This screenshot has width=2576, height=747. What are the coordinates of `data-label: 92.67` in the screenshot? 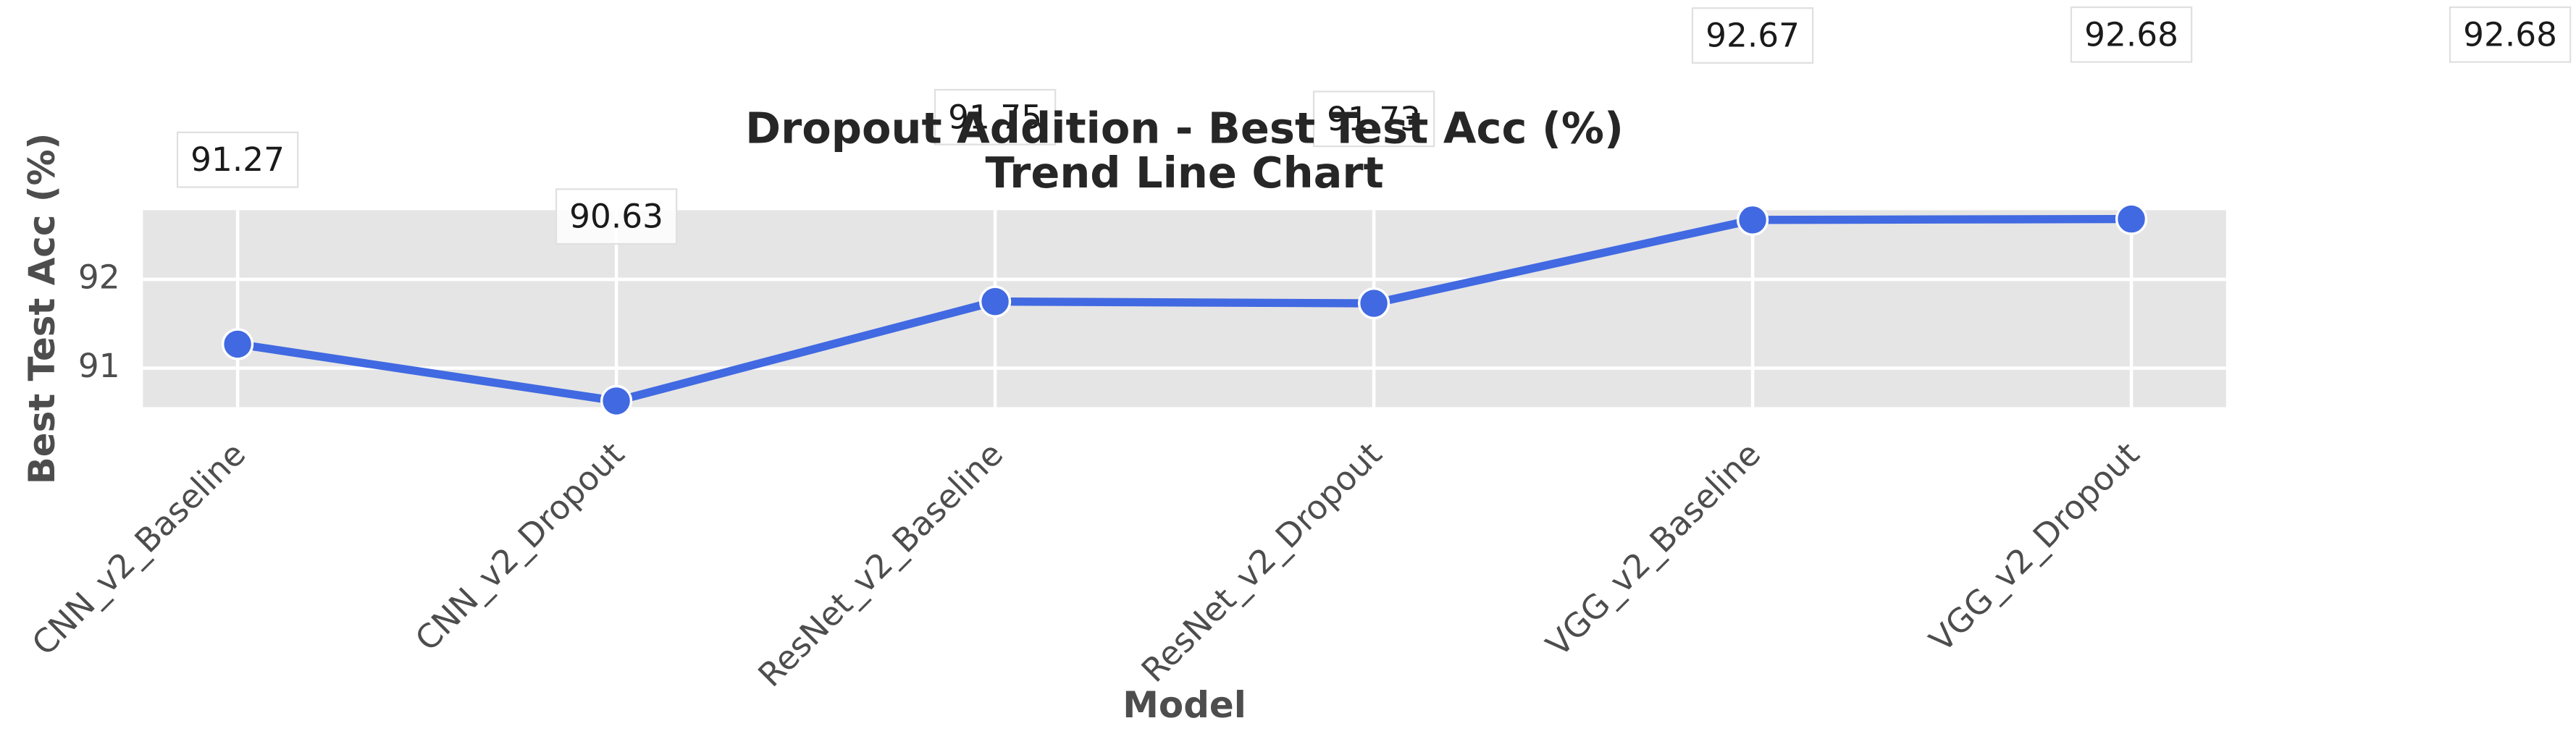 It's located at (1753, 36).